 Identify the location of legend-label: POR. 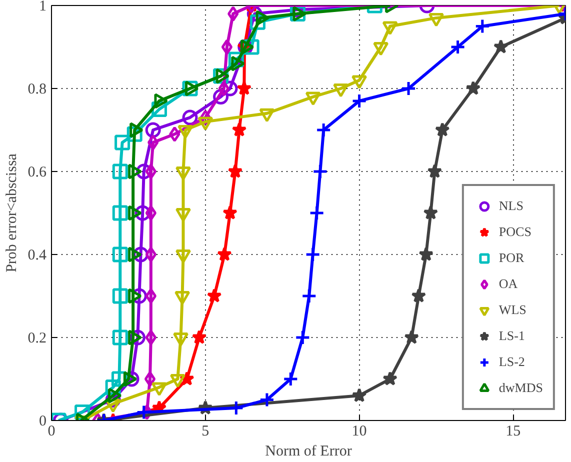
(511, 258).